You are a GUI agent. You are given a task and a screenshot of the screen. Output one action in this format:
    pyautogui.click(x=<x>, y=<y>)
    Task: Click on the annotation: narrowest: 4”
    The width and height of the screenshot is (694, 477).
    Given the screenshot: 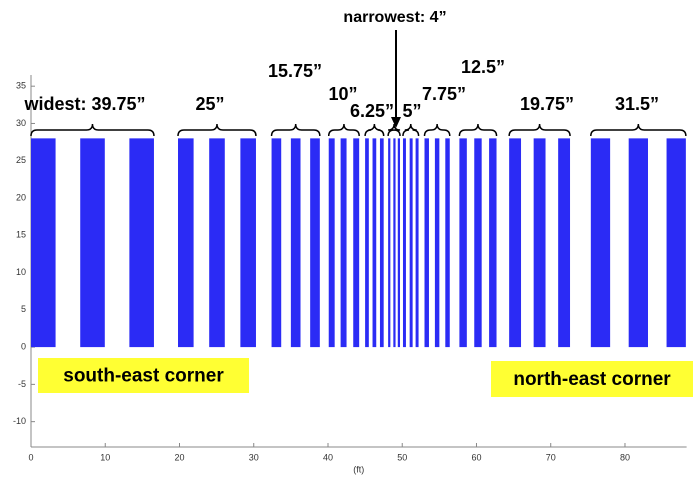 What is the action you would take?
    pyautogui.click(x=394, y=17)
    